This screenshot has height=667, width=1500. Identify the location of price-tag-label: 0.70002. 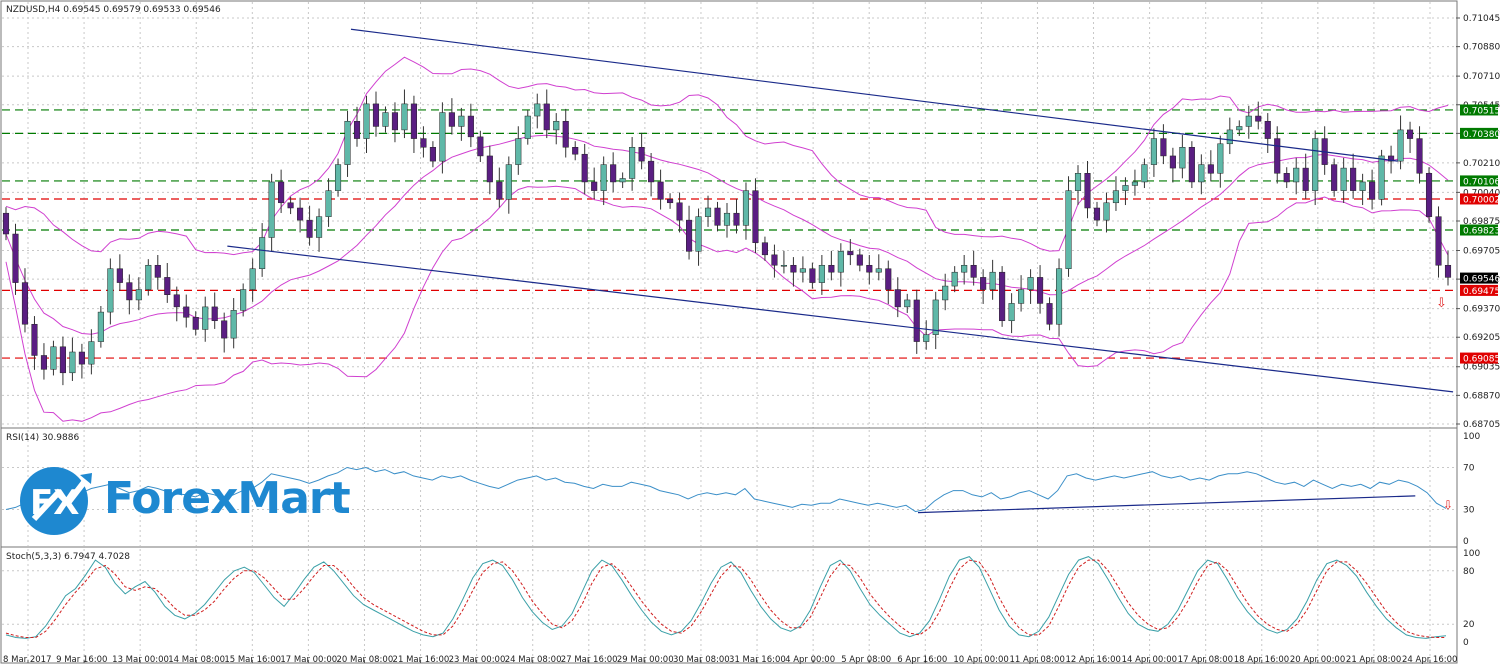
(1481, 200).